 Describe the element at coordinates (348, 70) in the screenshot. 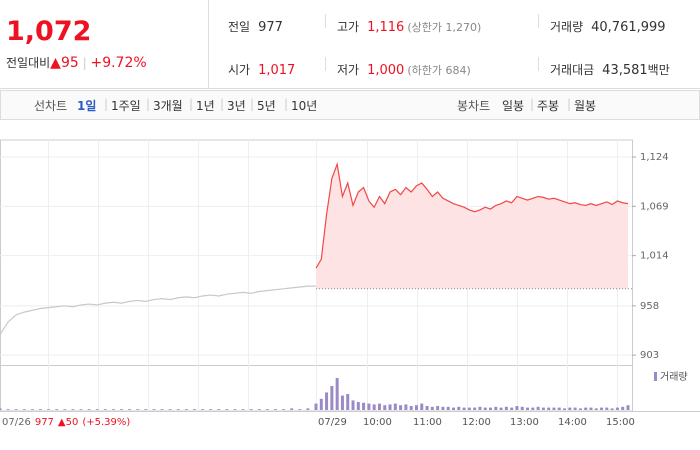

I see `stat-label: 저가` at that location.